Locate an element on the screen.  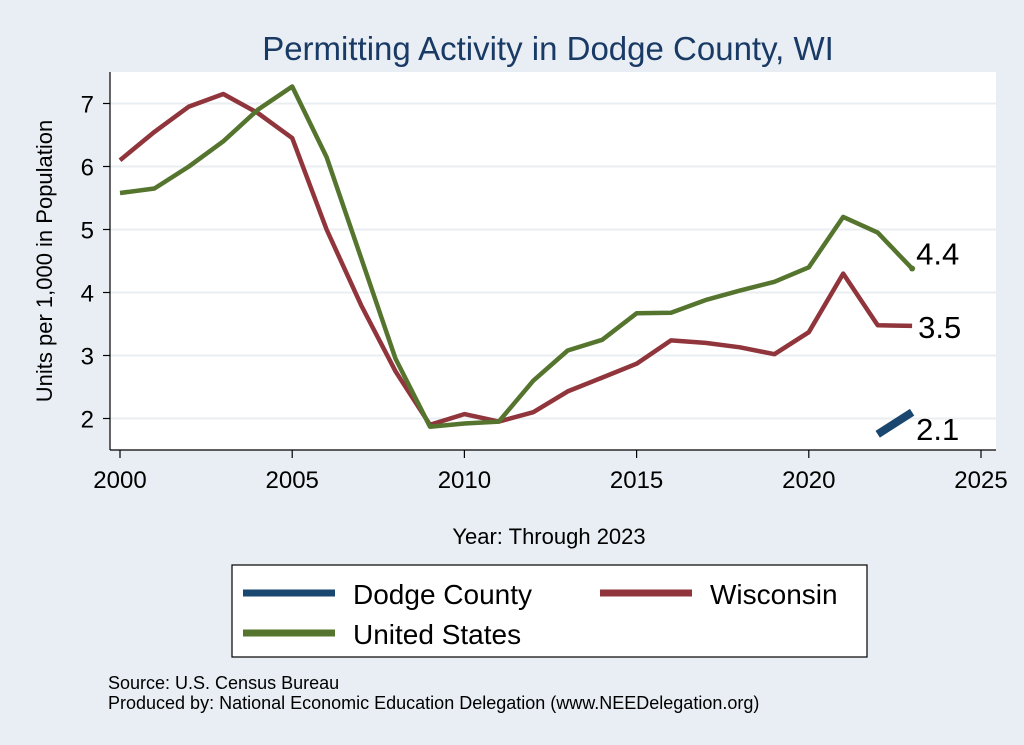
x-tick-label: 2020 is located at coordinates (808, 480).